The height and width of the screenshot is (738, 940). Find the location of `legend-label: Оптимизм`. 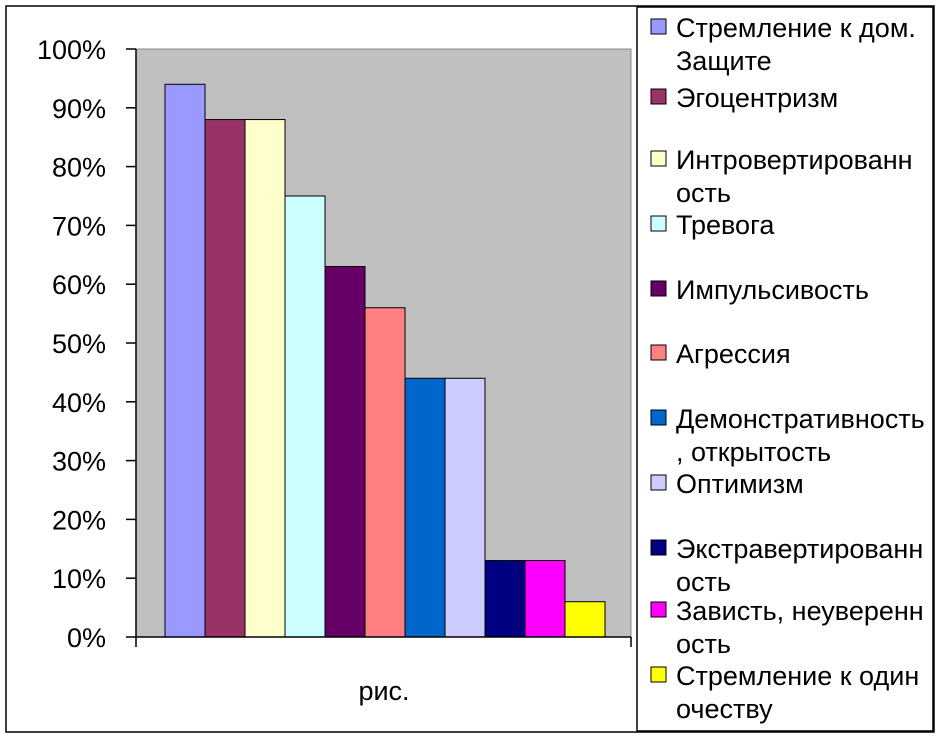

legend-label: Оптимизм is located at coordinates (740, 484).